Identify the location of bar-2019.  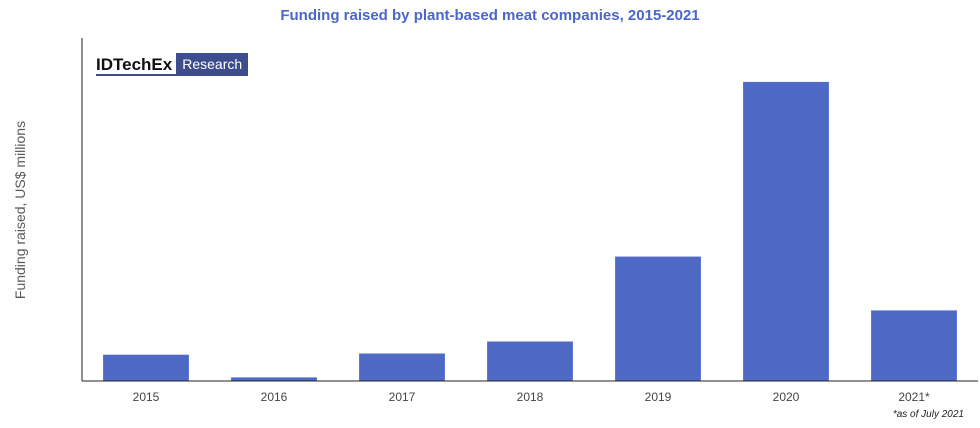
(658, 318).